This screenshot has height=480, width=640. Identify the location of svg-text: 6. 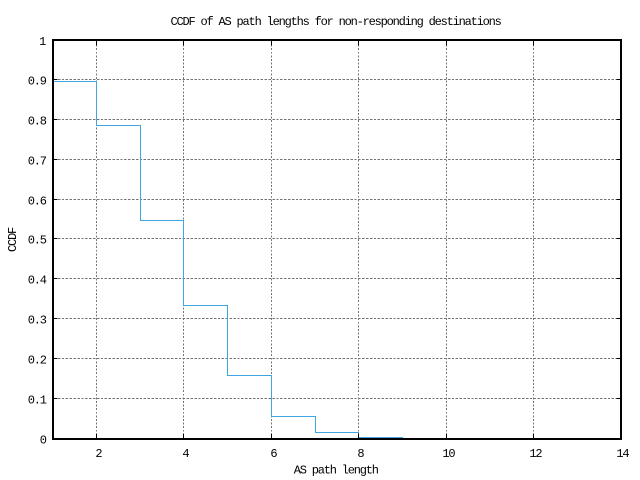
(273, 454).